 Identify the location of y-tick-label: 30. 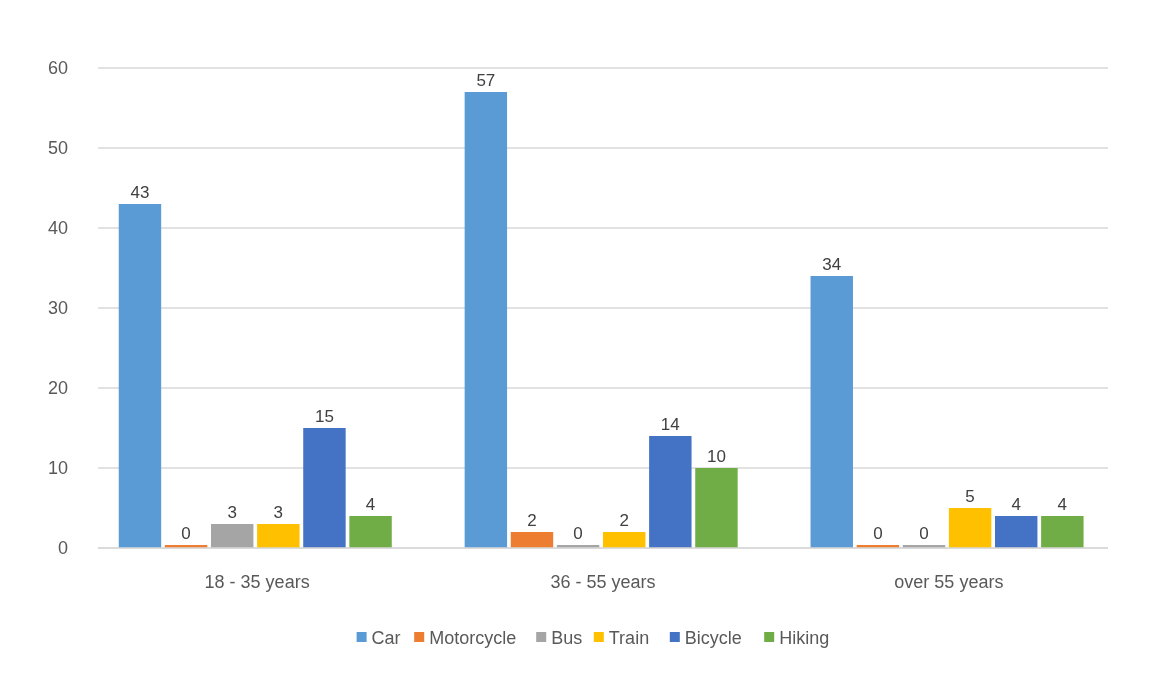
(57, 308).